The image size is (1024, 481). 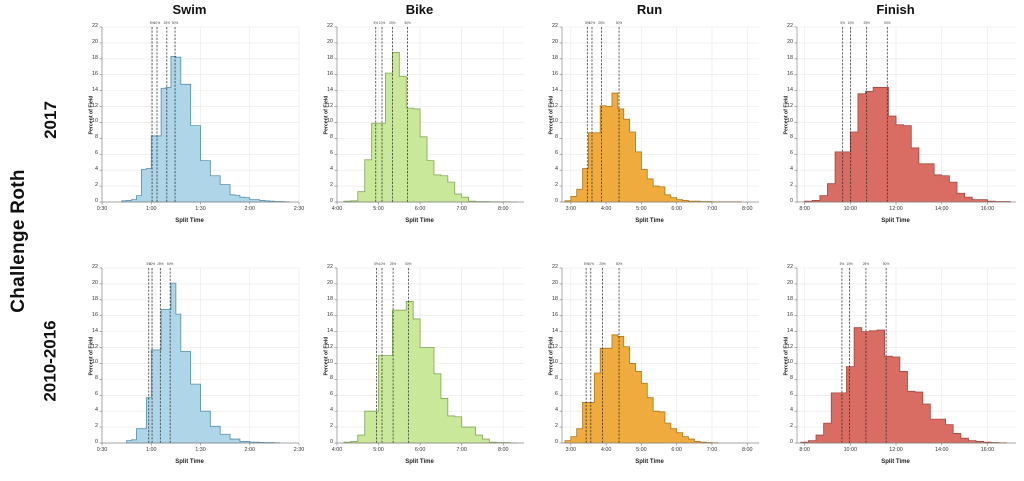 I want to click on panel-title: Swim, so click(x=189, y=9).